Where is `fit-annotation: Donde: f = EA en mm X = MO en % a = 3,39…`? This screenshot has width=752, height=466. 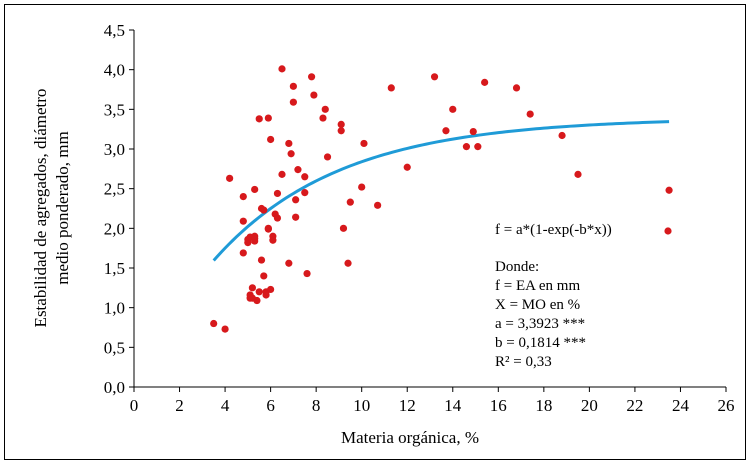
fit-annotation: Donde: f = EA en mm X = MO en % a = 3,39… is located at coordinates (540, 314).